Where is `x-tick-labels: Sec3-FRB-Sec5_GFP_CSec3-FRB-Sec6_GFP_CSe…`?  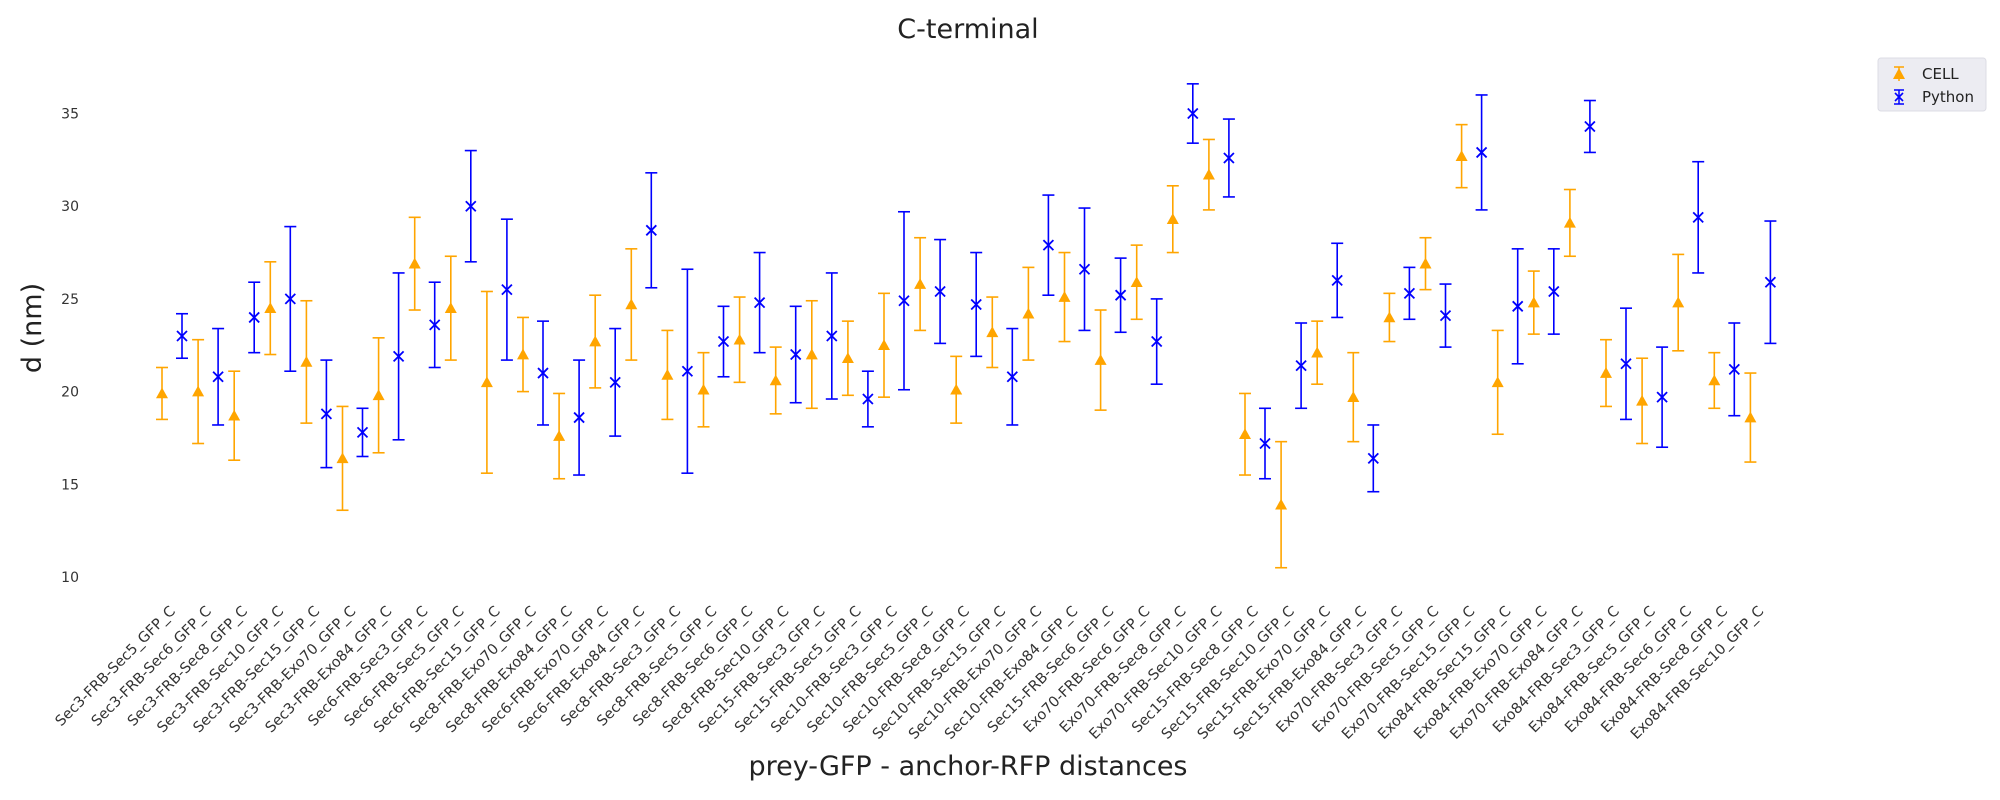
x-tick-labels: Sec3-FRB-Sec5_GFP_CSec3-FRB-Sec6_GFP_CSe… is located at coordinates (910, 673).